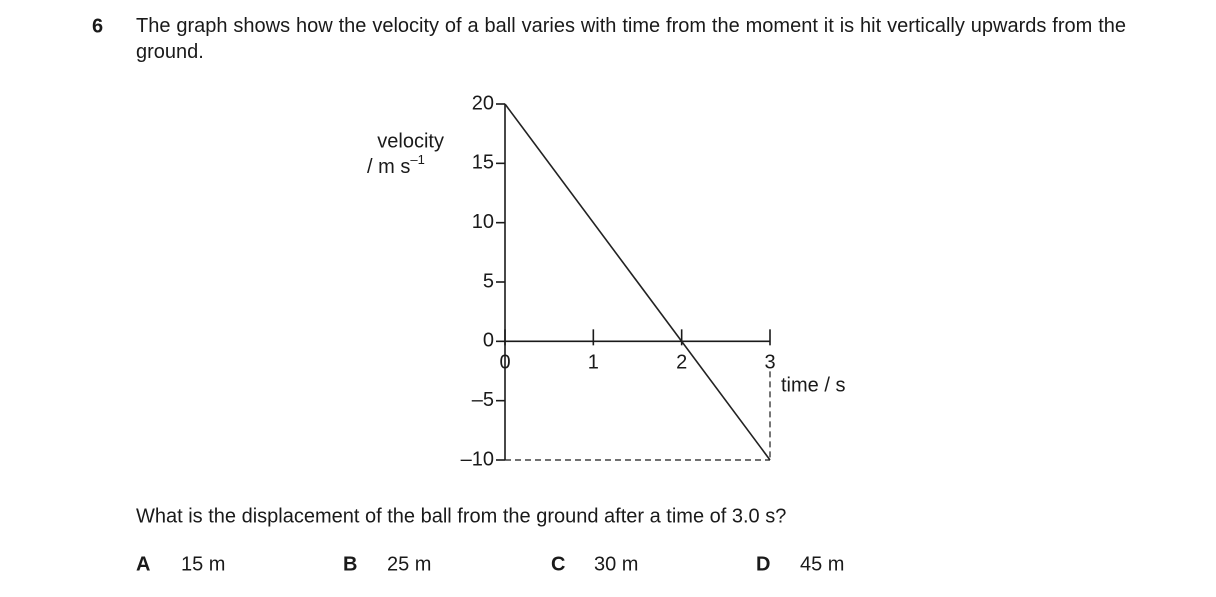 The image size is (1216, 597). Describe the element at coordinates (483, 103) in the screenshot. I see `y-tick-label: 20` at that location.